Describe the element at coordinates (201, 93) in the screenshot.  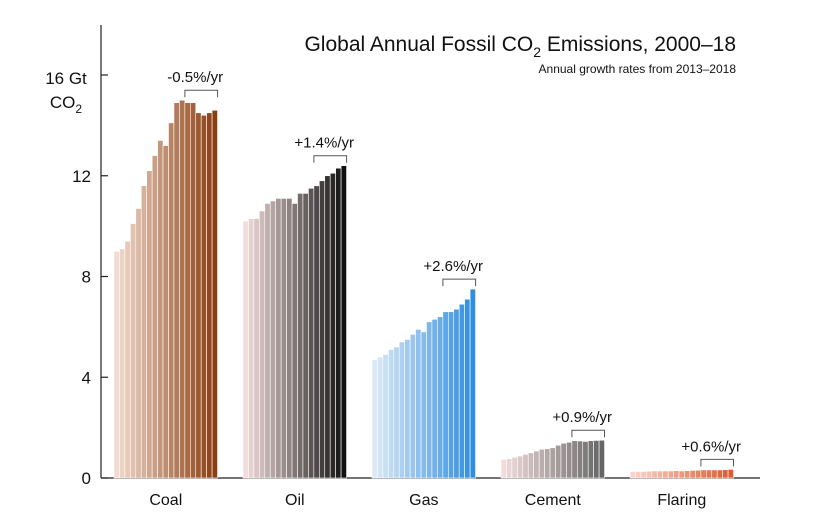
I see `growth-bracket-coal` at that location.